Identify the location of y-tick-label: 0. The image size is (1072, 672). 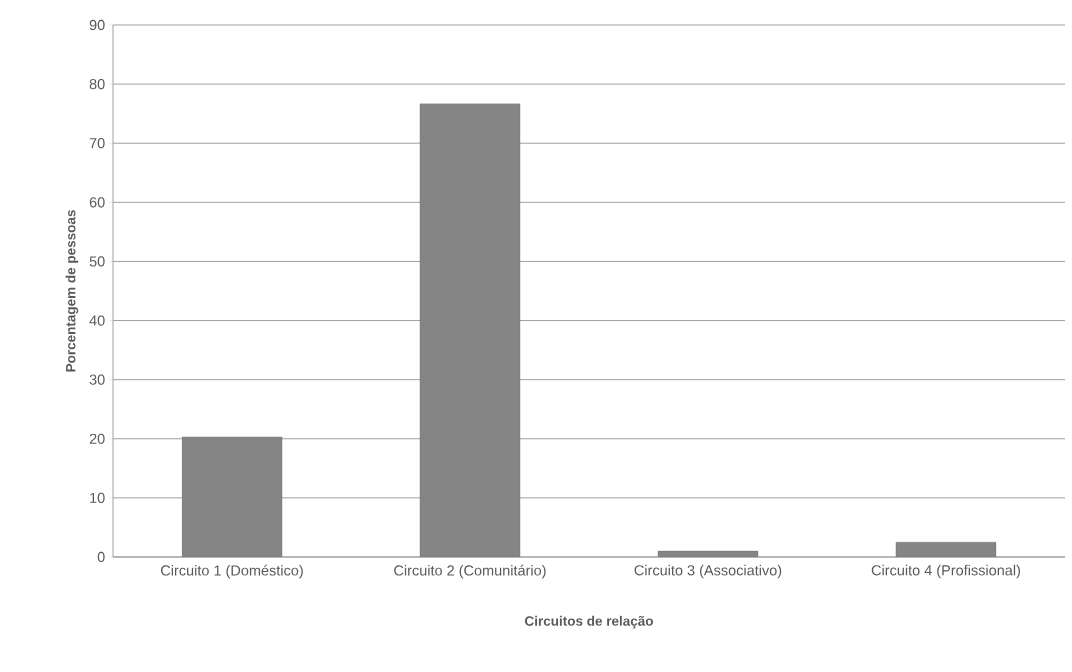
(101, 557).